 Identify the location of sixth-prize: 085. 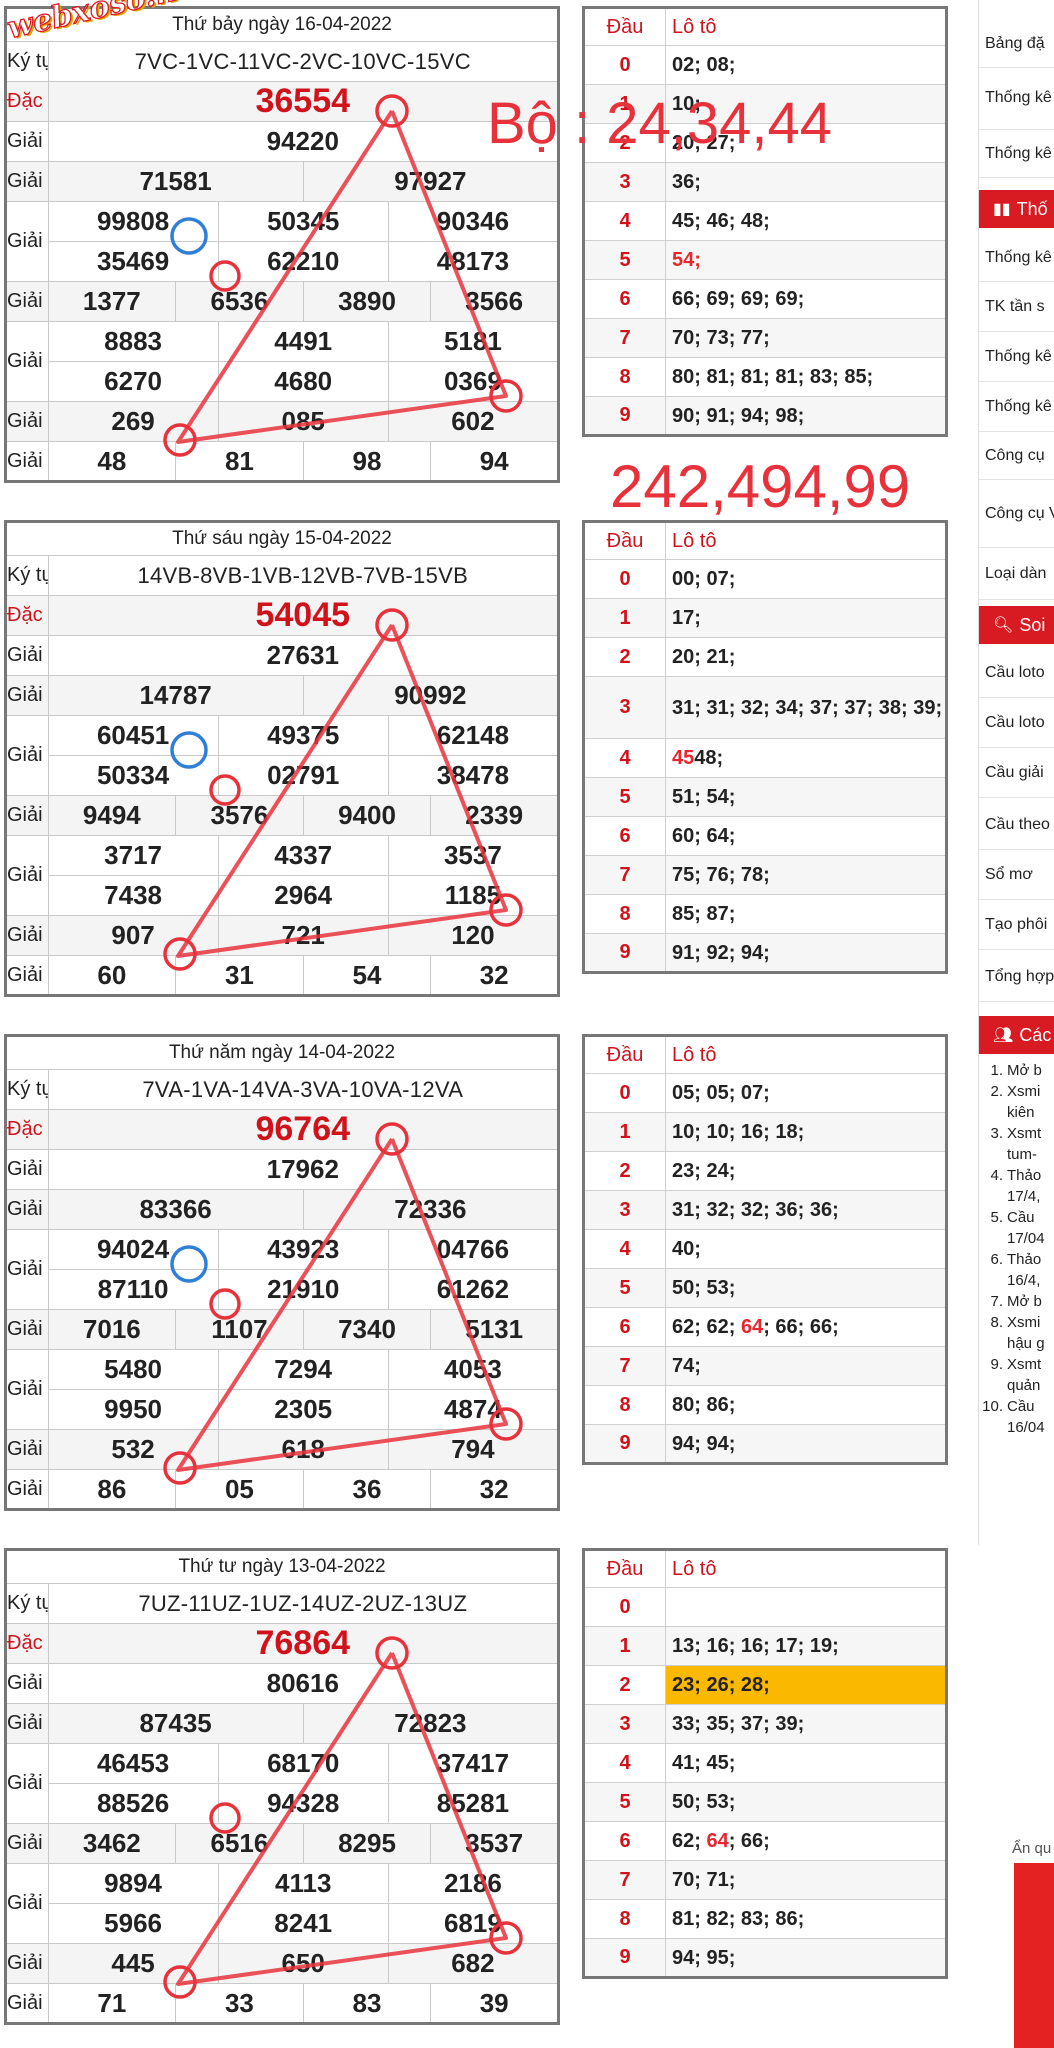
(303, 421).